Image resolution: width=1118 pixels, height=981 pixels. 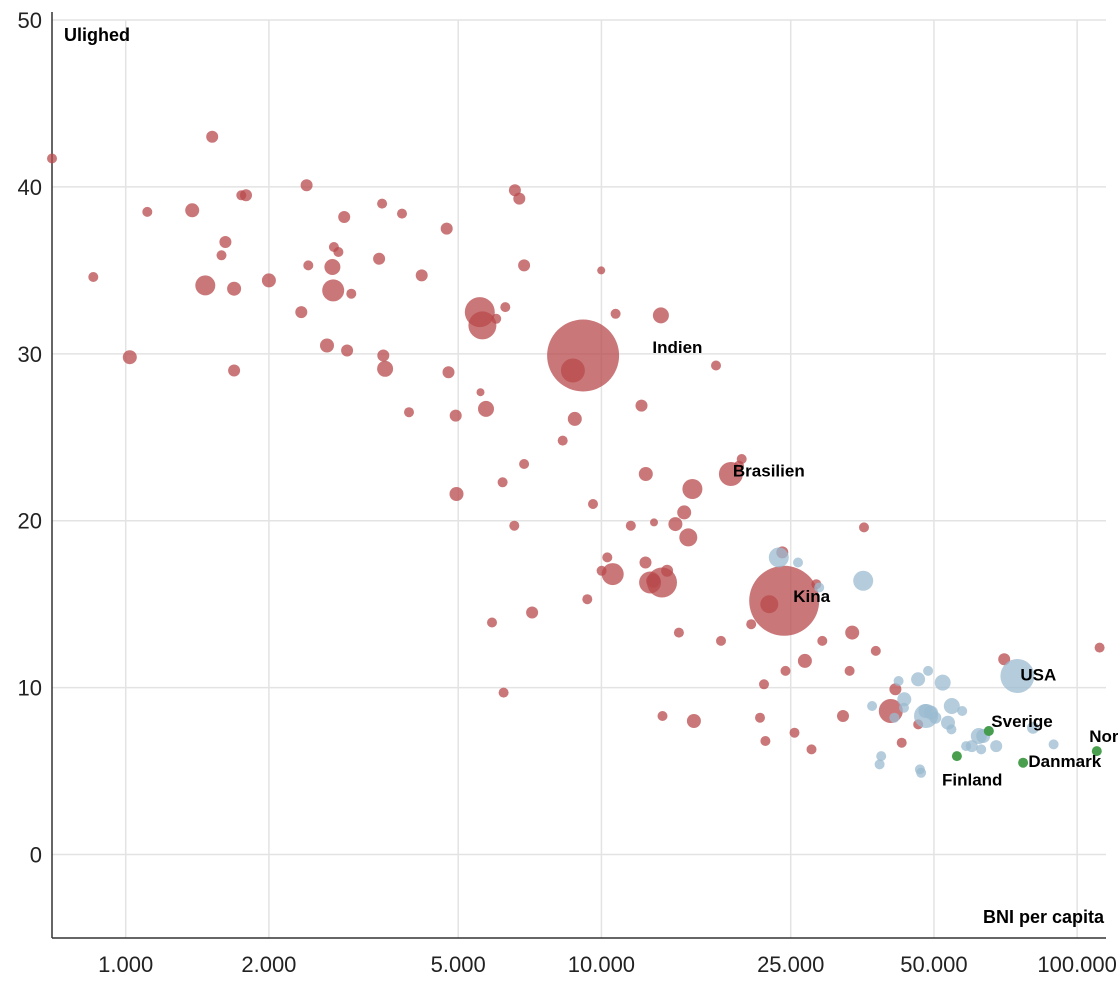 What do you see at coordinates (811, 596) in the screenshot?
I see `point-label: Kina` at bounding box center [811, 596].